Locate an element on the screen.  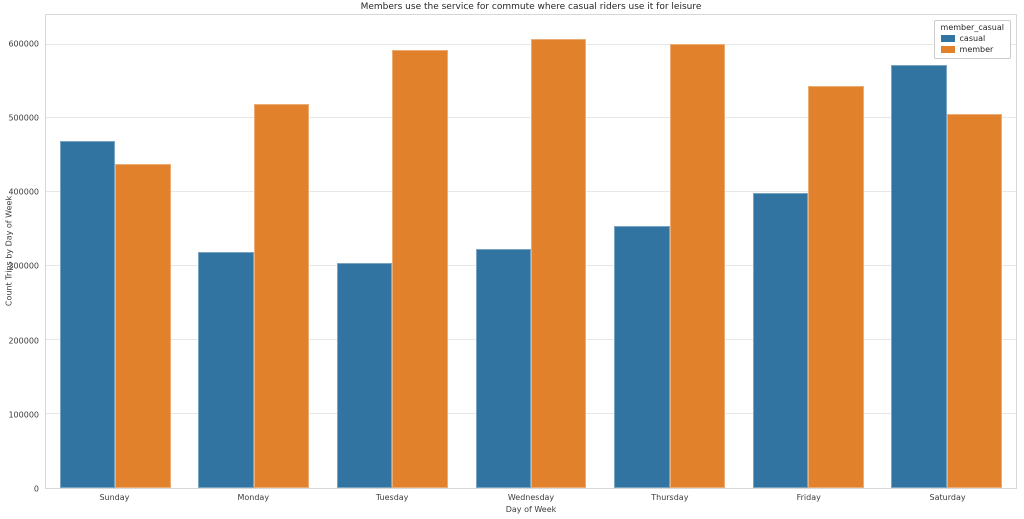
y-tick-label-0: 0 is located at coordinates (36, 489).